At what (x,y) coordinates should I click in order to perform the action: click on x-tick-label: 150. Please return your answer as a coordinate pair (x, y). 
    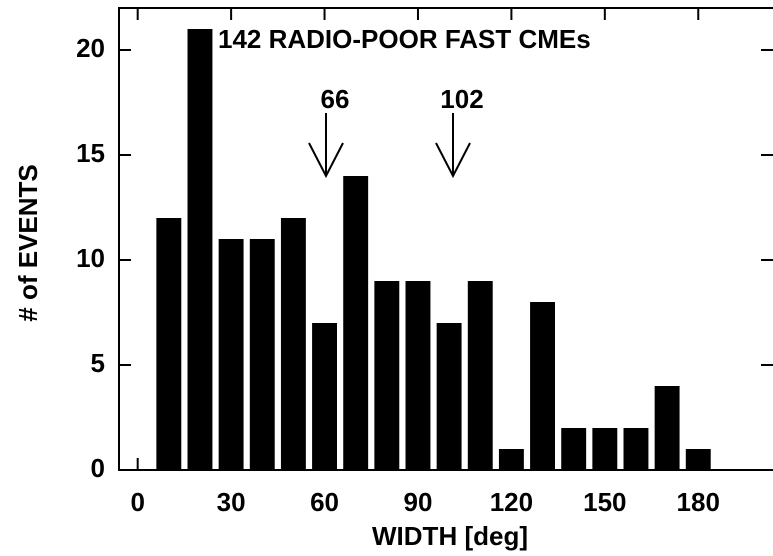
    Looking at the image, I should click on (604, 502).